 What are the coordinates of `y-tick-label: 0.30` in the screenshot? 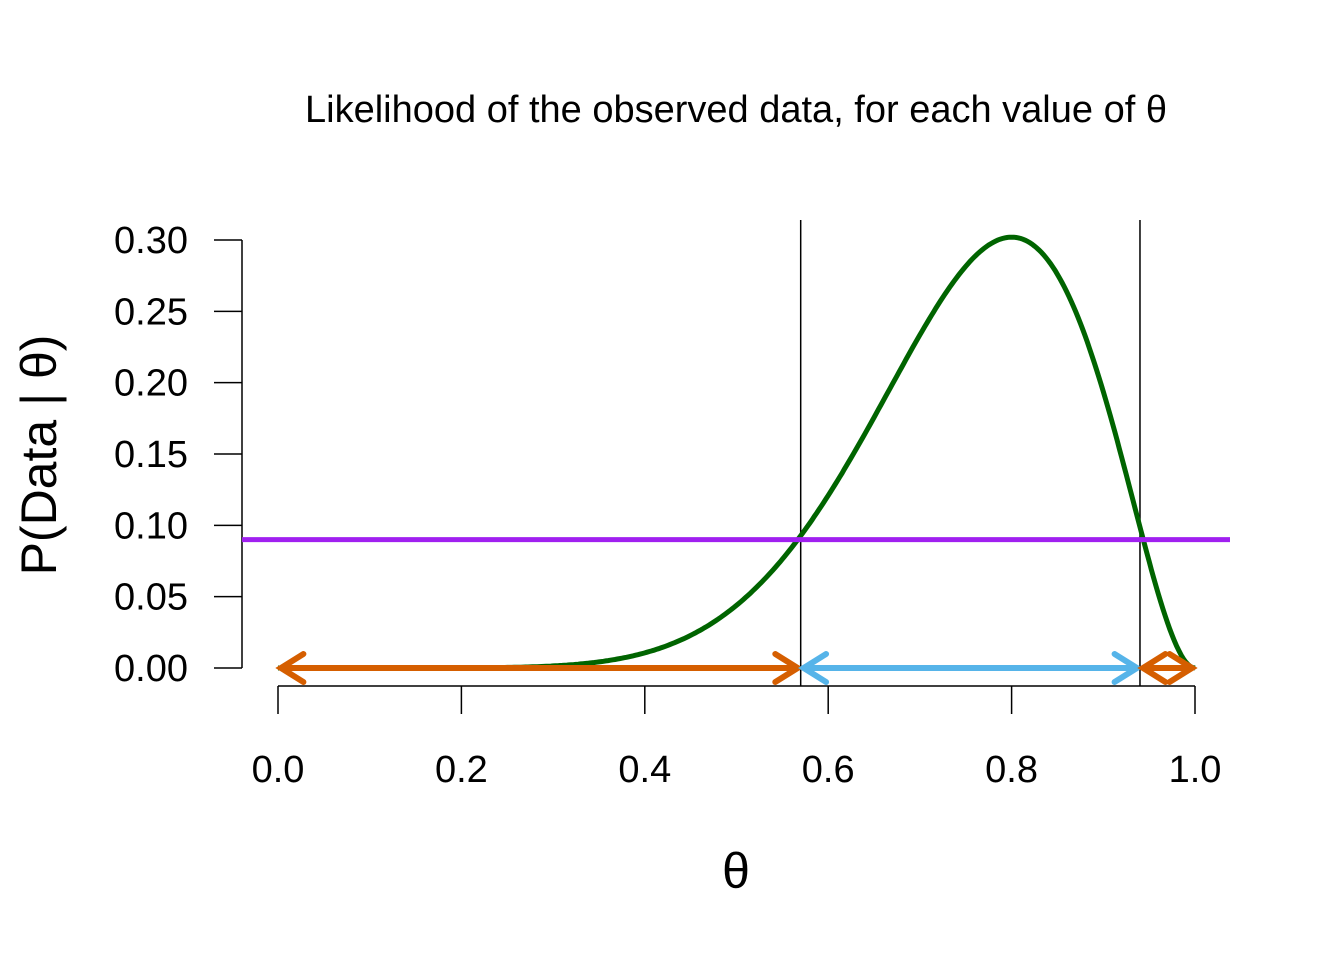 It's located at (151, 241).